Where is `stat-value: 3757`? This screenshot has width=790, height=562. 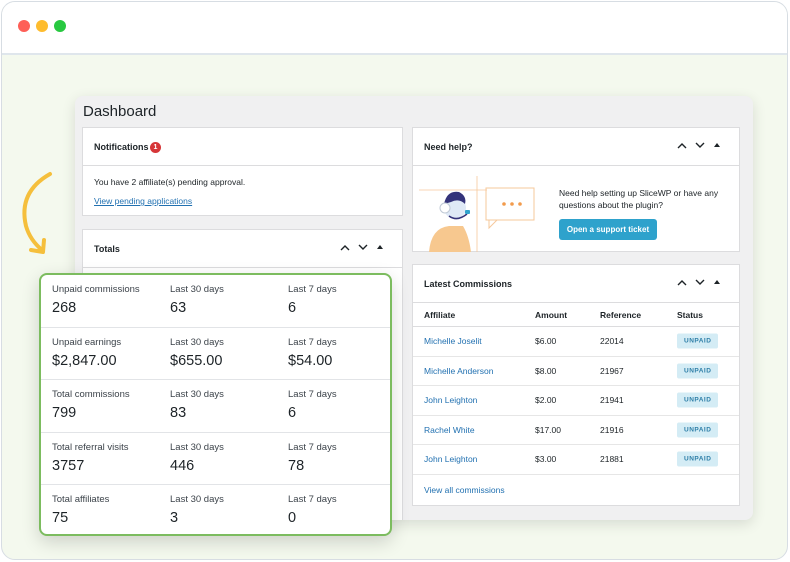 stat-value: 3757 is located at coordinates (68, 465).